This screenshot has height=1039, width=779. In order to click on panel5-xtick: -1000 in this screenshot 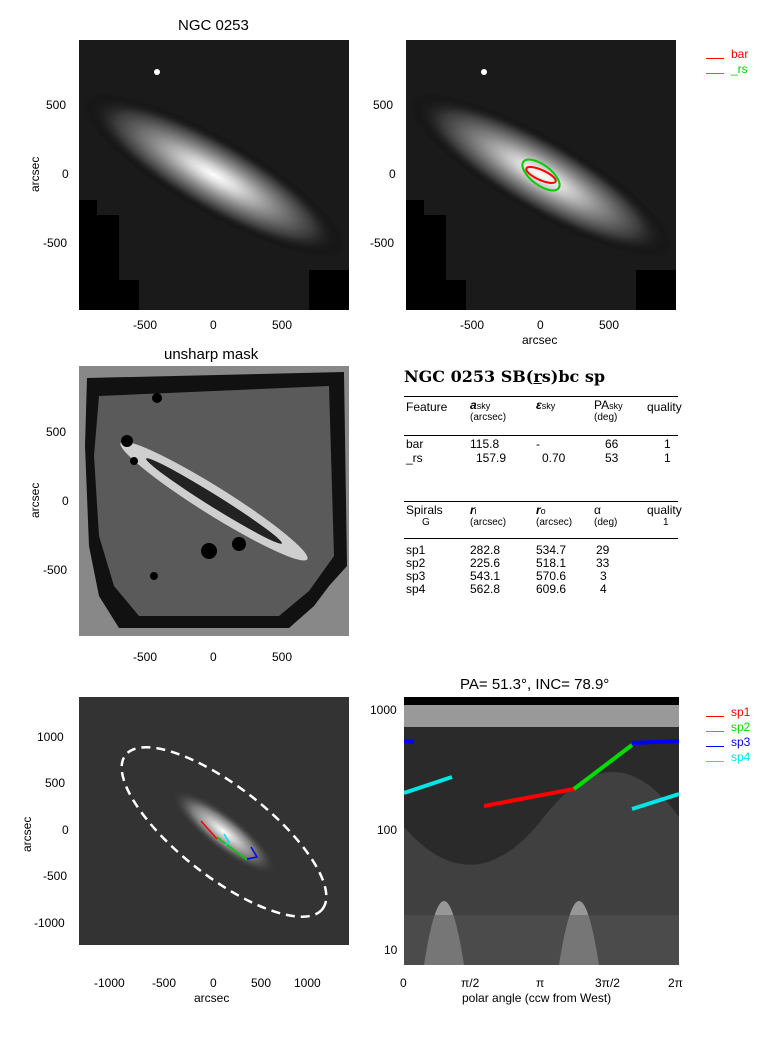, I will do `click(109, 983)`.